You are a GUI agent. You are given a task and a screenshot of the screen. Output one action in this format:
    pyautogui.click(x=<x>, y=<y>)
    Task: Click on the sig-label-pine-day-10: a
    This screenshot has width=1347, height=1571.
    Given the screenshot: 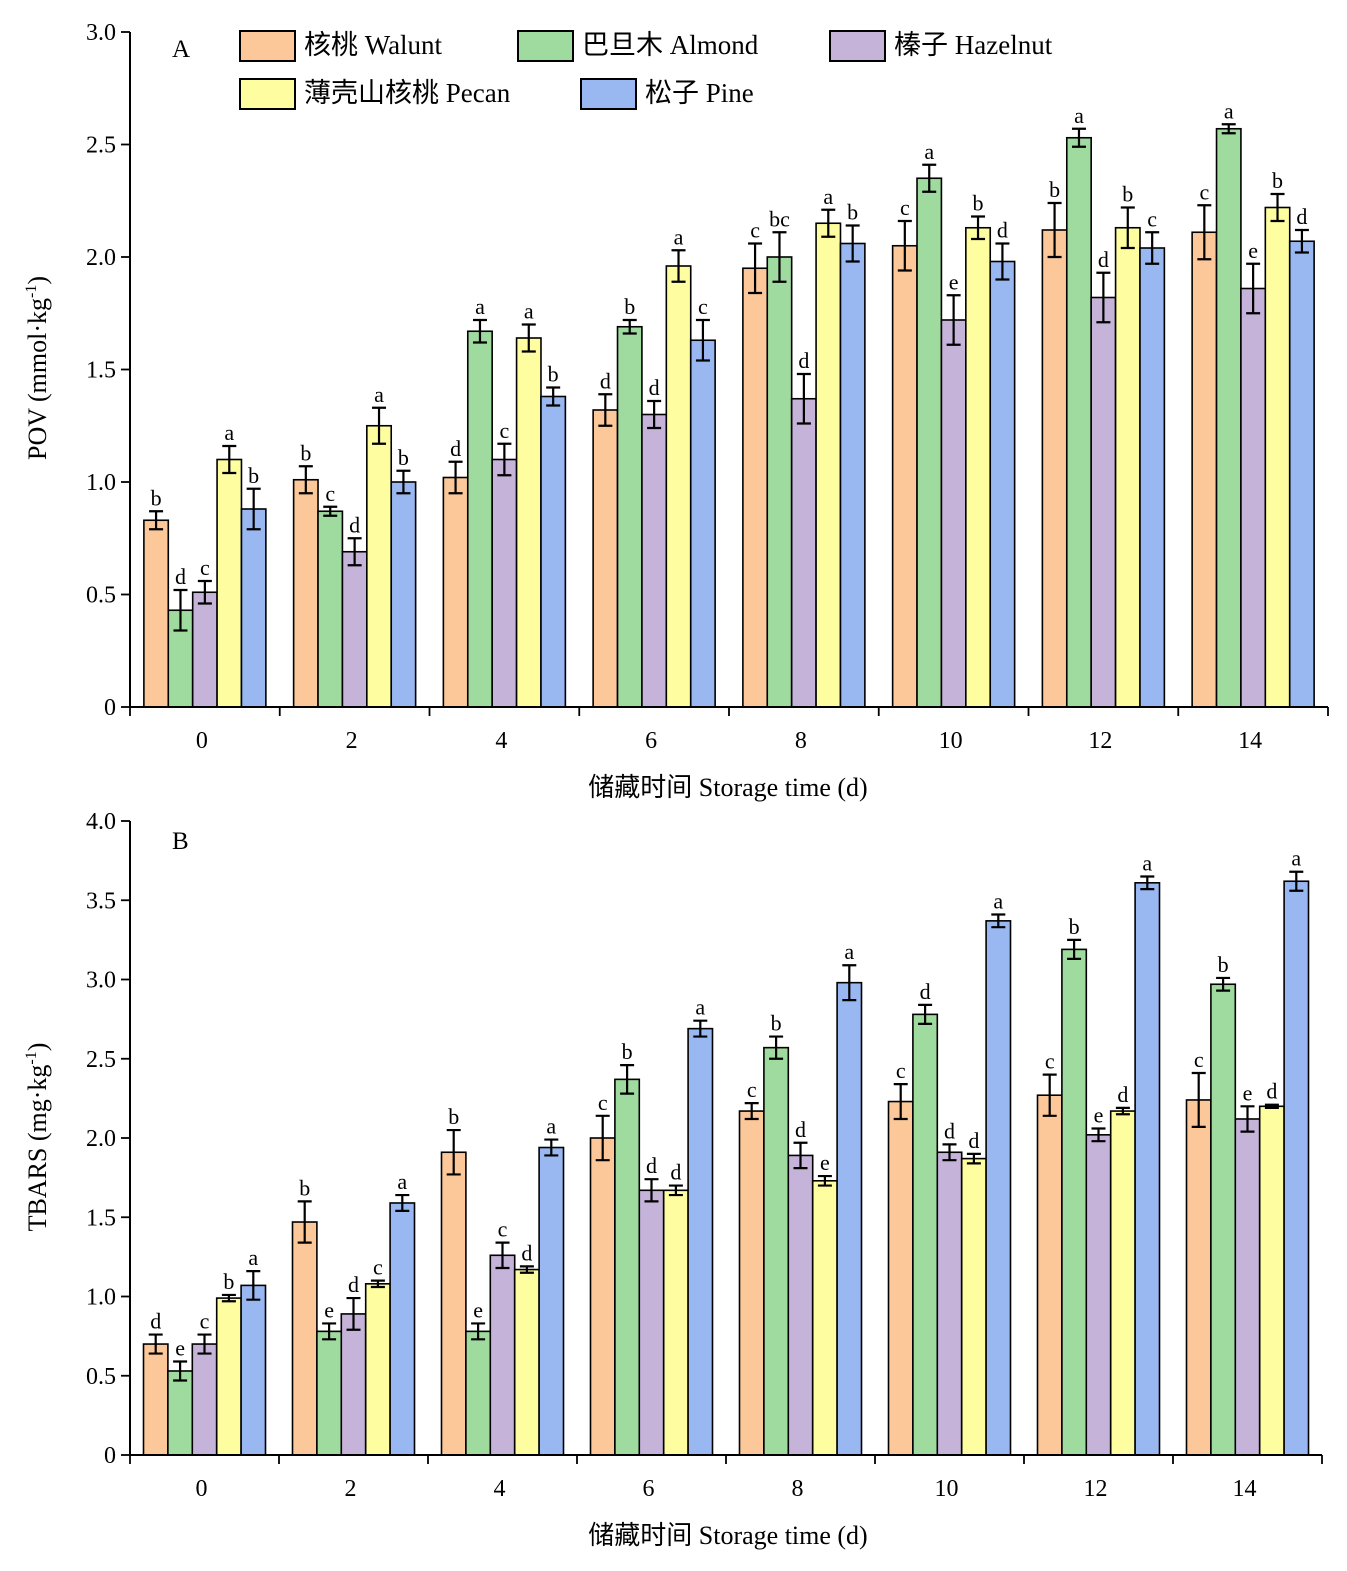 What is the action you would take?
    pyautogui.click(x=998, y=901)
    